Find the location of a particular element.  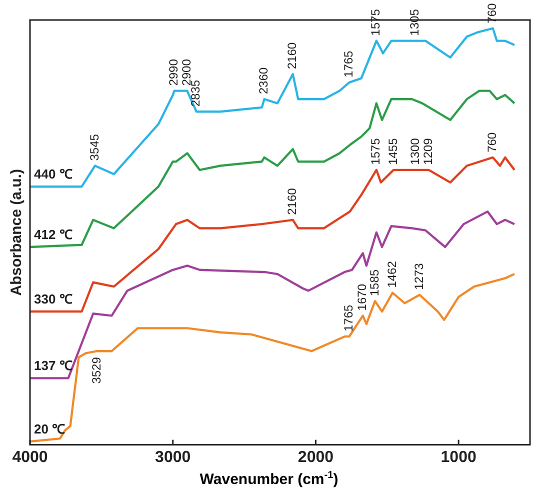

x-axis-title: Wavenumber (cm$^{-1}$) is located at coordinates (269, 479).